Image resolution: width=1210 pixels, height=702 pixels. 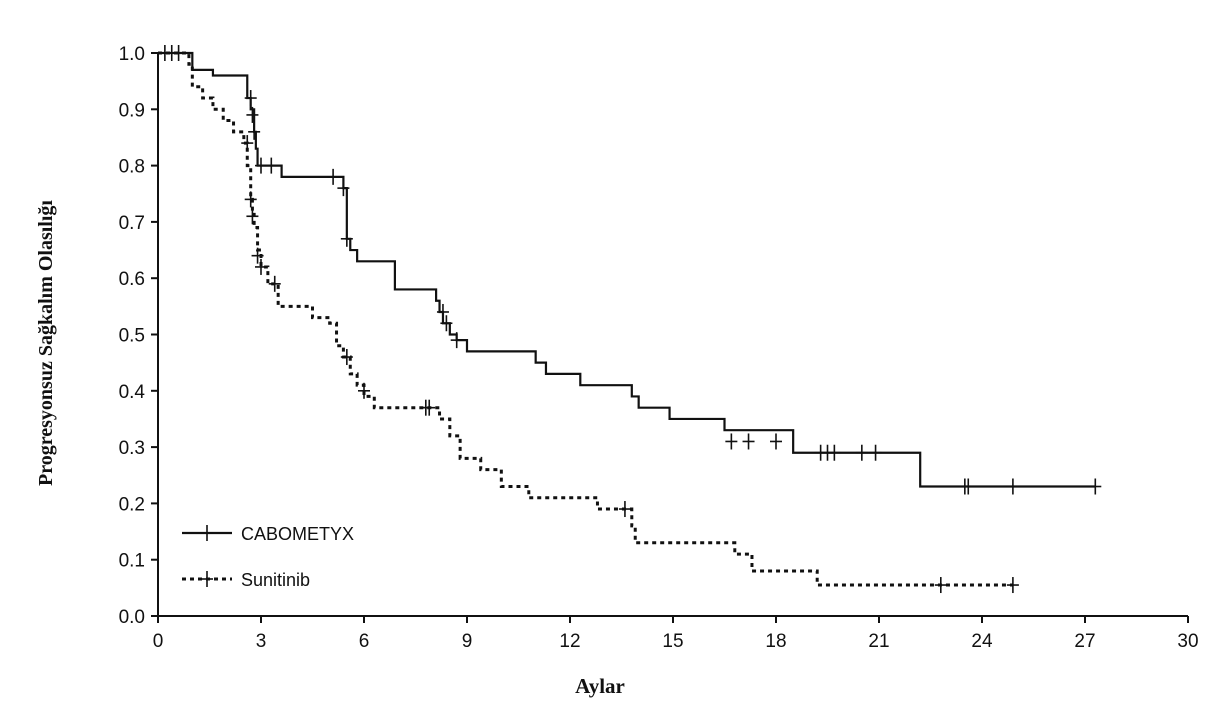 I want to click on x-axis: 0 3 6 9 12 15 18 21 24 27 30, so click(x=676, y=633).